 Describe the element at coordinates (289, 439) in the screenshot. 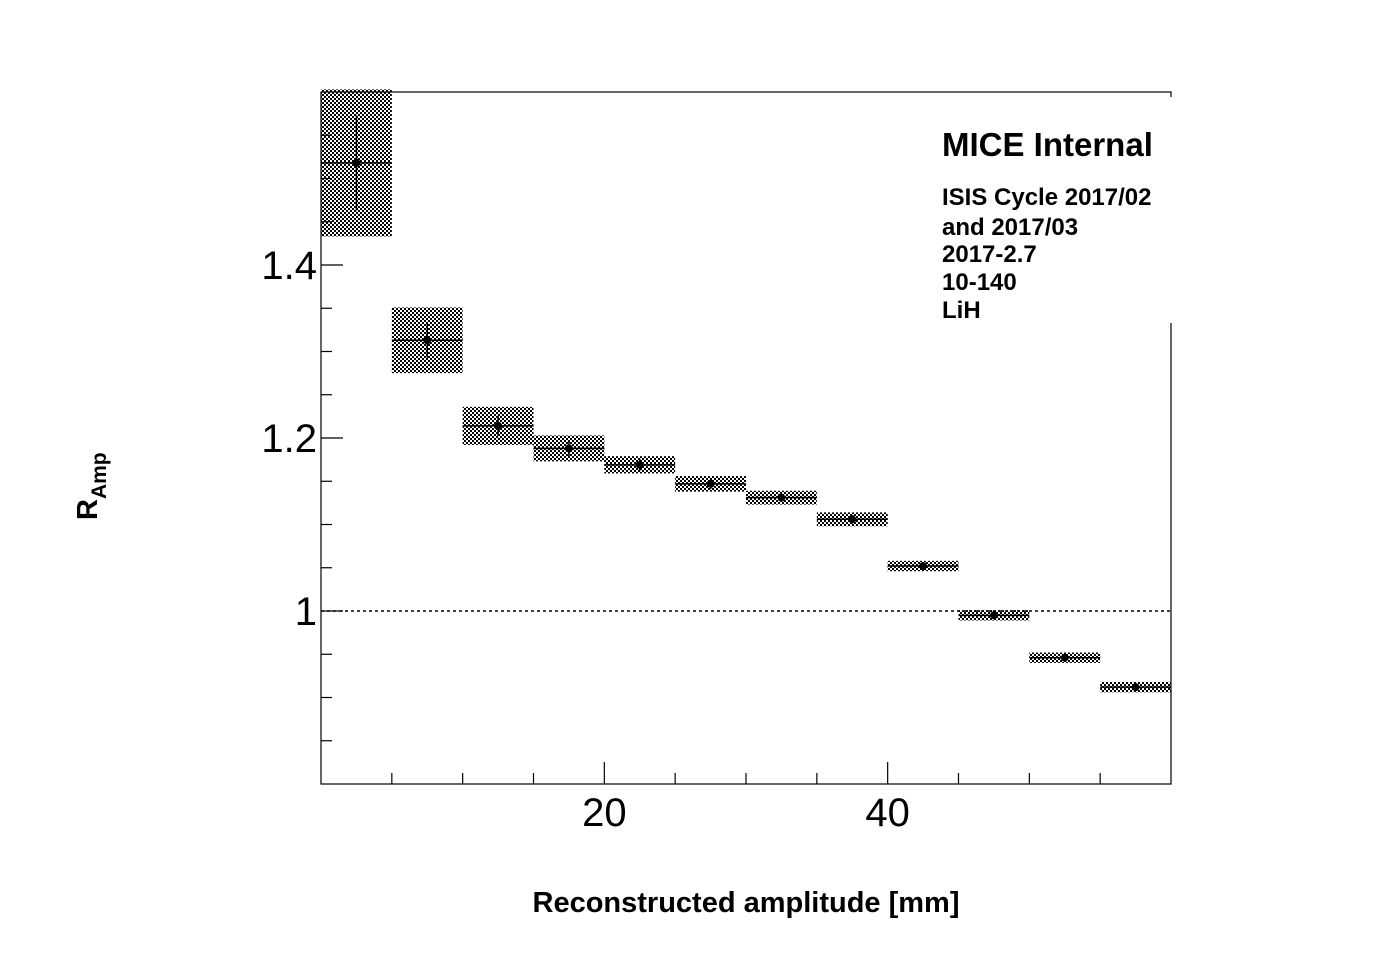

I see `y-tick-label-1: 1.2` at that location.